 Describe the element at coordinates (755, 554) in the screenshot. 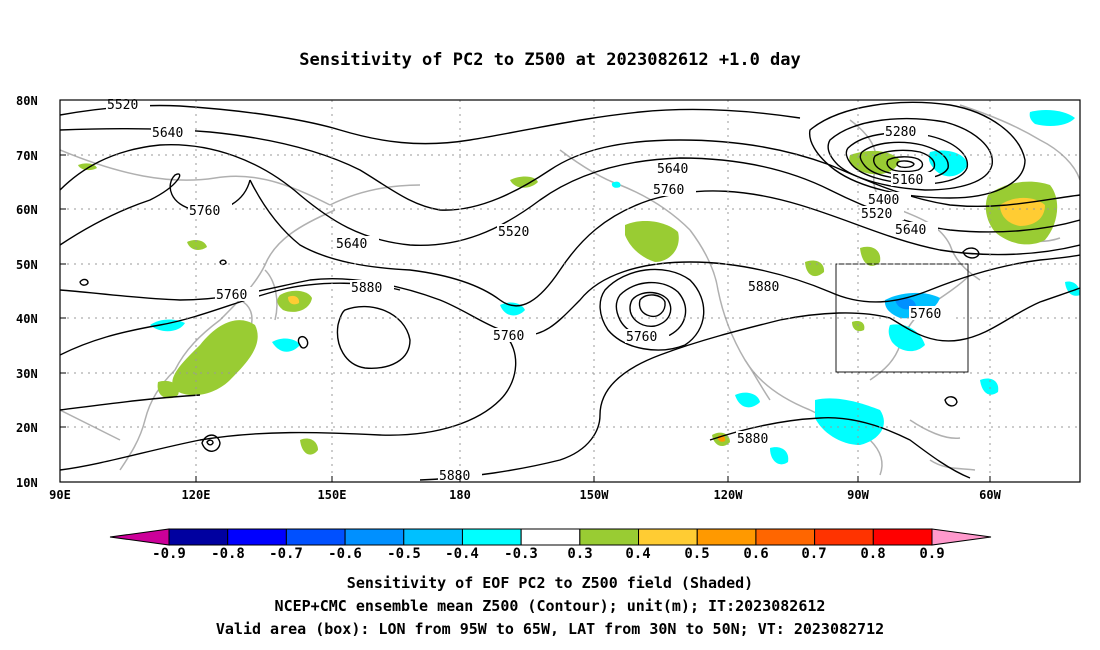

I see `colorbar-label: 0.6` at that location.